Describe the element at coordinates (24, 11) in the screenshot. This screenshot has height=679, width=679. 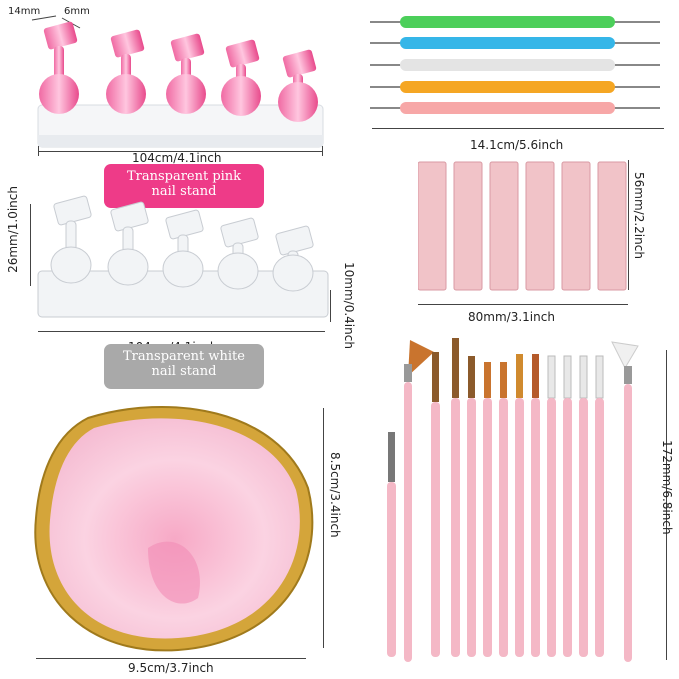
I see `pink-stand-top-width: 14mm` at that location.